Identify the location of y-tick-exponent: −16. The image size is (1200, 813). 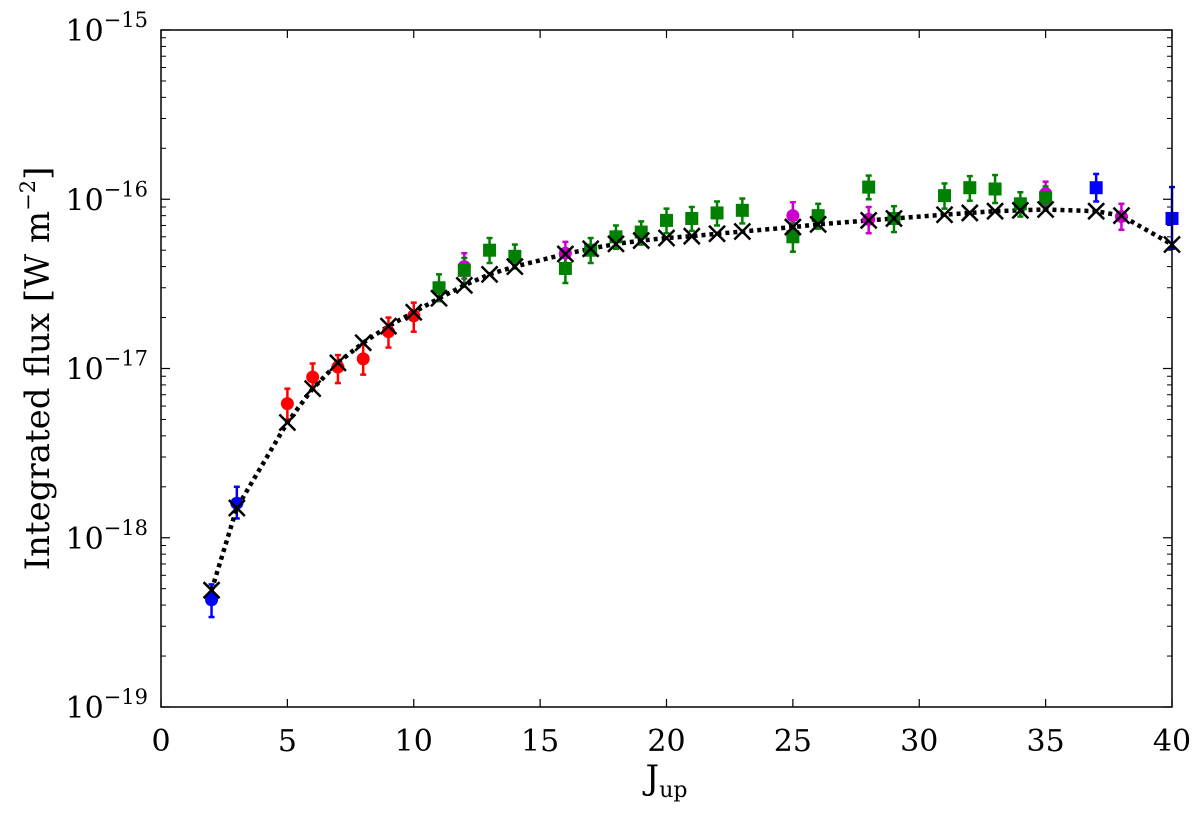
(126, 189).